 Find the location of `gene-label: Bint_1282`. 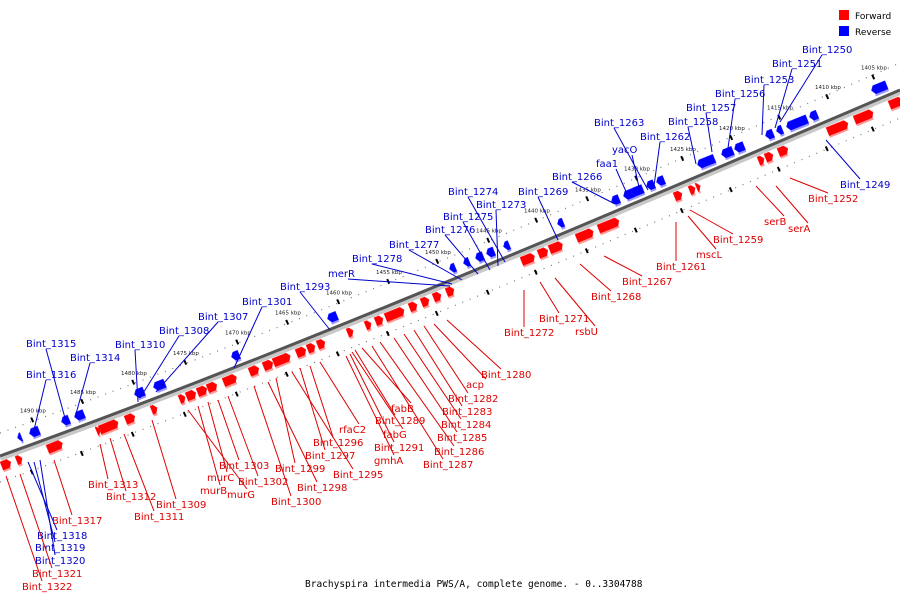

gene-label: Bint_1282 is located at coordinates (473, 399).